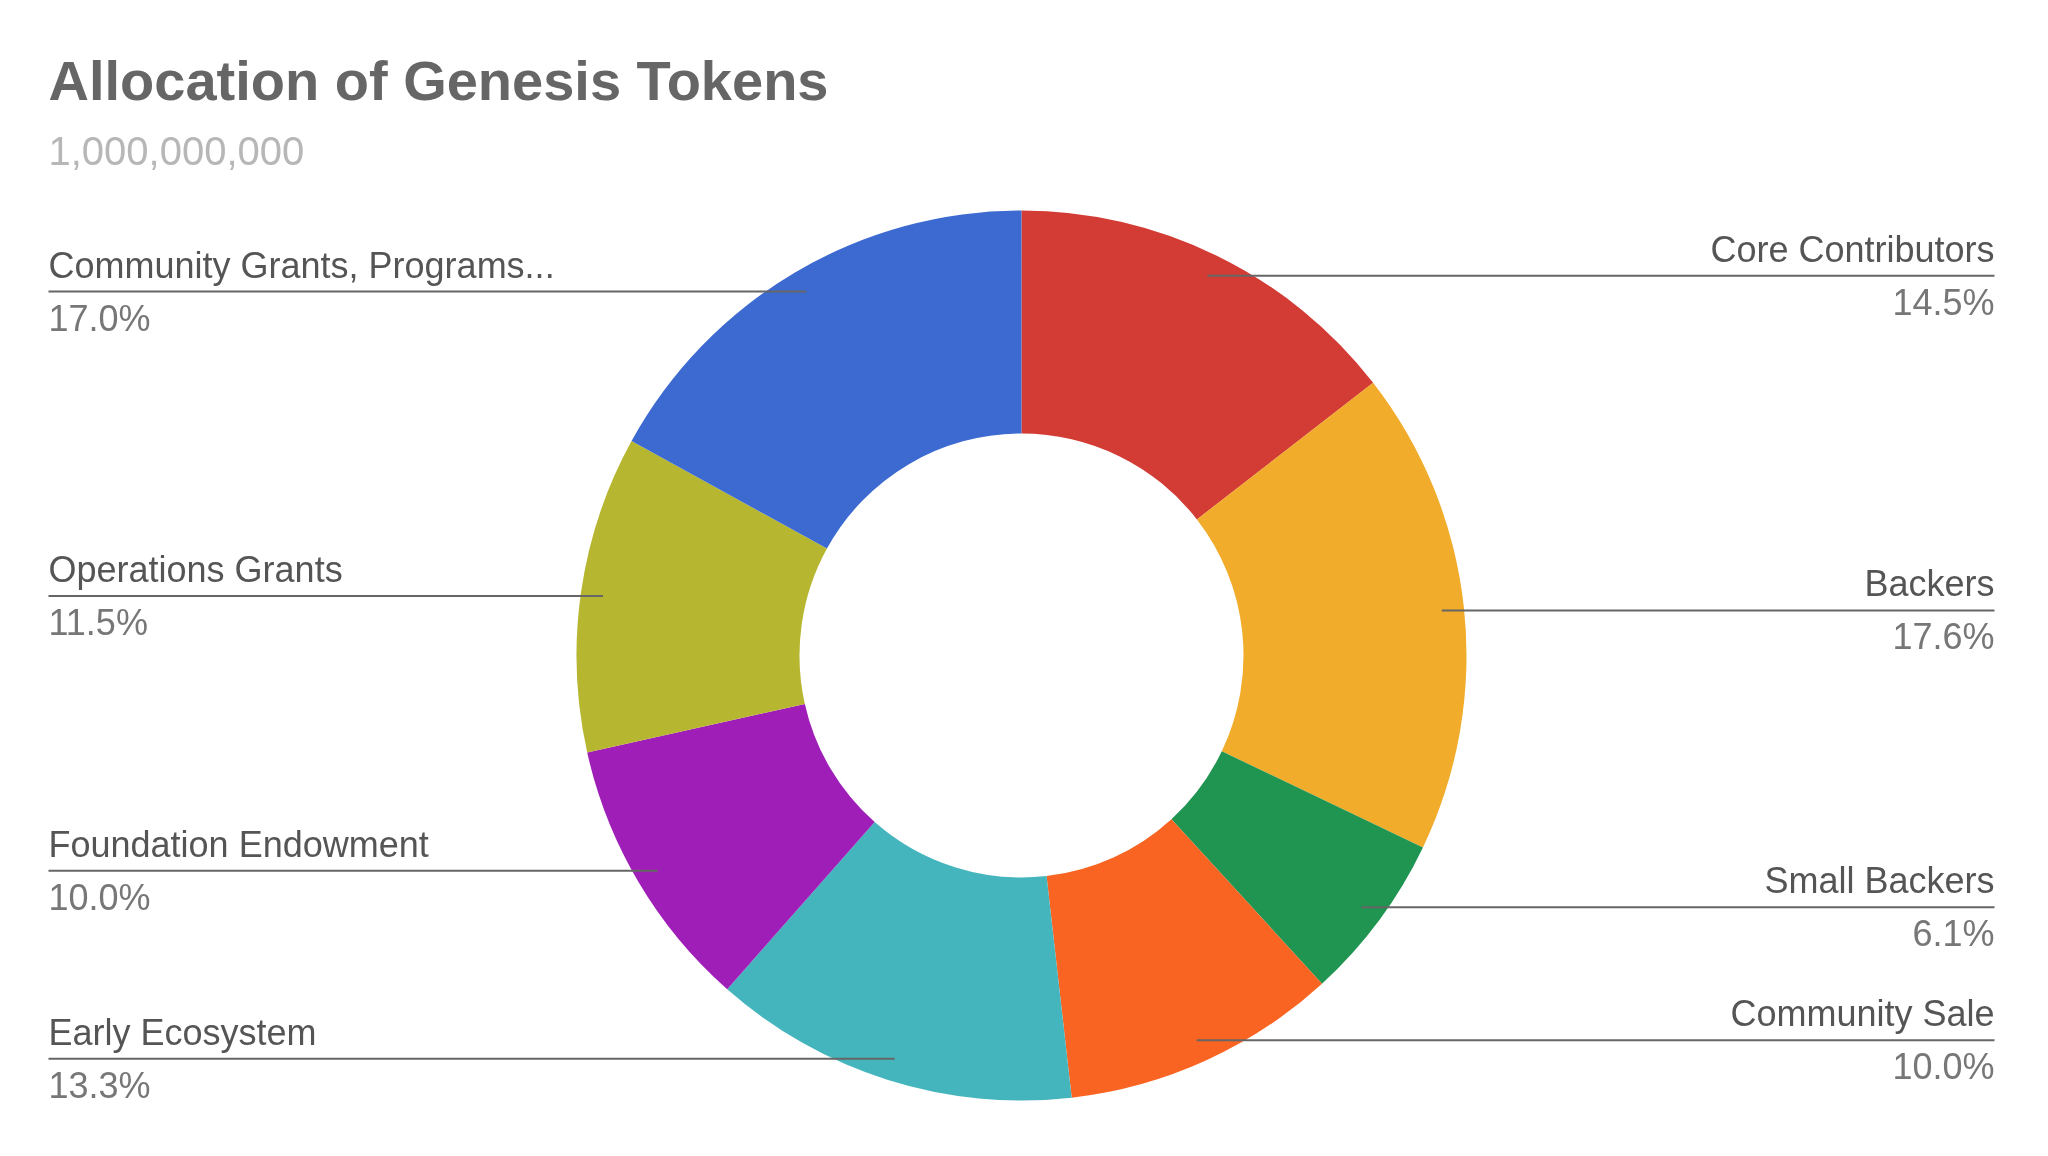 This screenshot has height=1156, width=2048. What do you see at coordinates (1852, 249) in the screenshot?
I see `slice-label: Core Contributors` at bounding box center [1852, 249].